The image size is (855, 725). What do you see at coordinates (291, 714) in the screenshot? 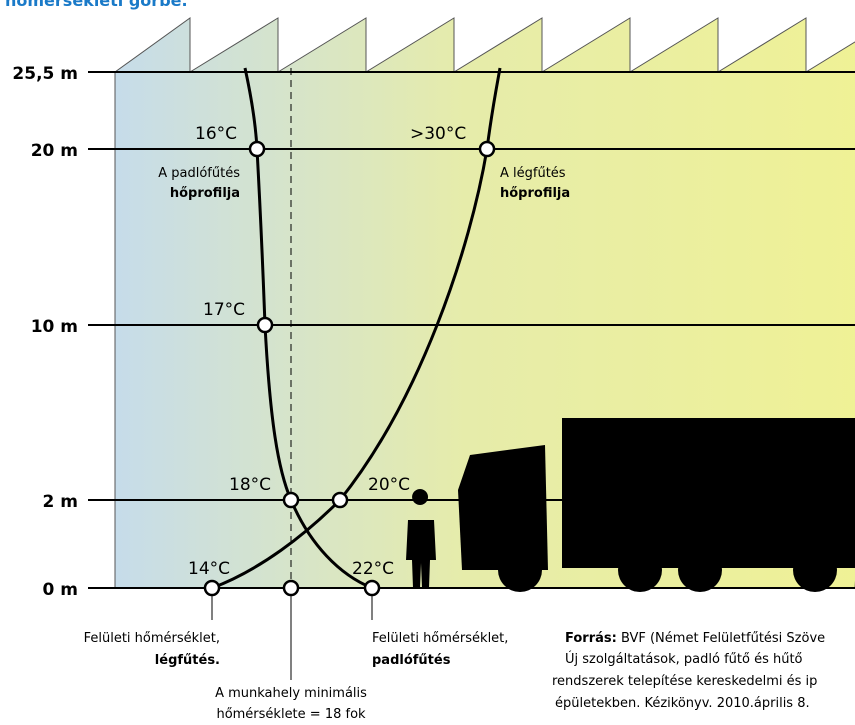
I see `annotation: hőmérséklete = 18 fok` at bounding box center [291, 714].